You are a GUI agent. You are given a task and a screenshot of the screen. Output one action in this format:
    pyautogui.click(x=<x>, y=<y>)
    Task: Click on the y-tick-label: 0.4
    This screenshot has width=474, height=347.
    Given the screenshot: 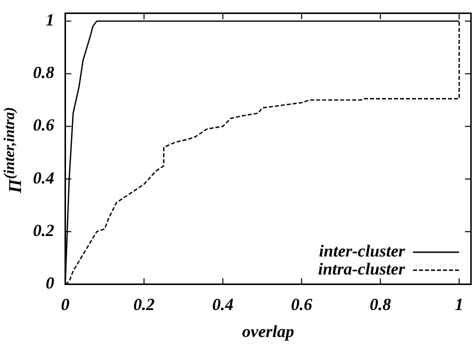 What is the action you would take?
    pyautogui.click(x=43, y=178)
    